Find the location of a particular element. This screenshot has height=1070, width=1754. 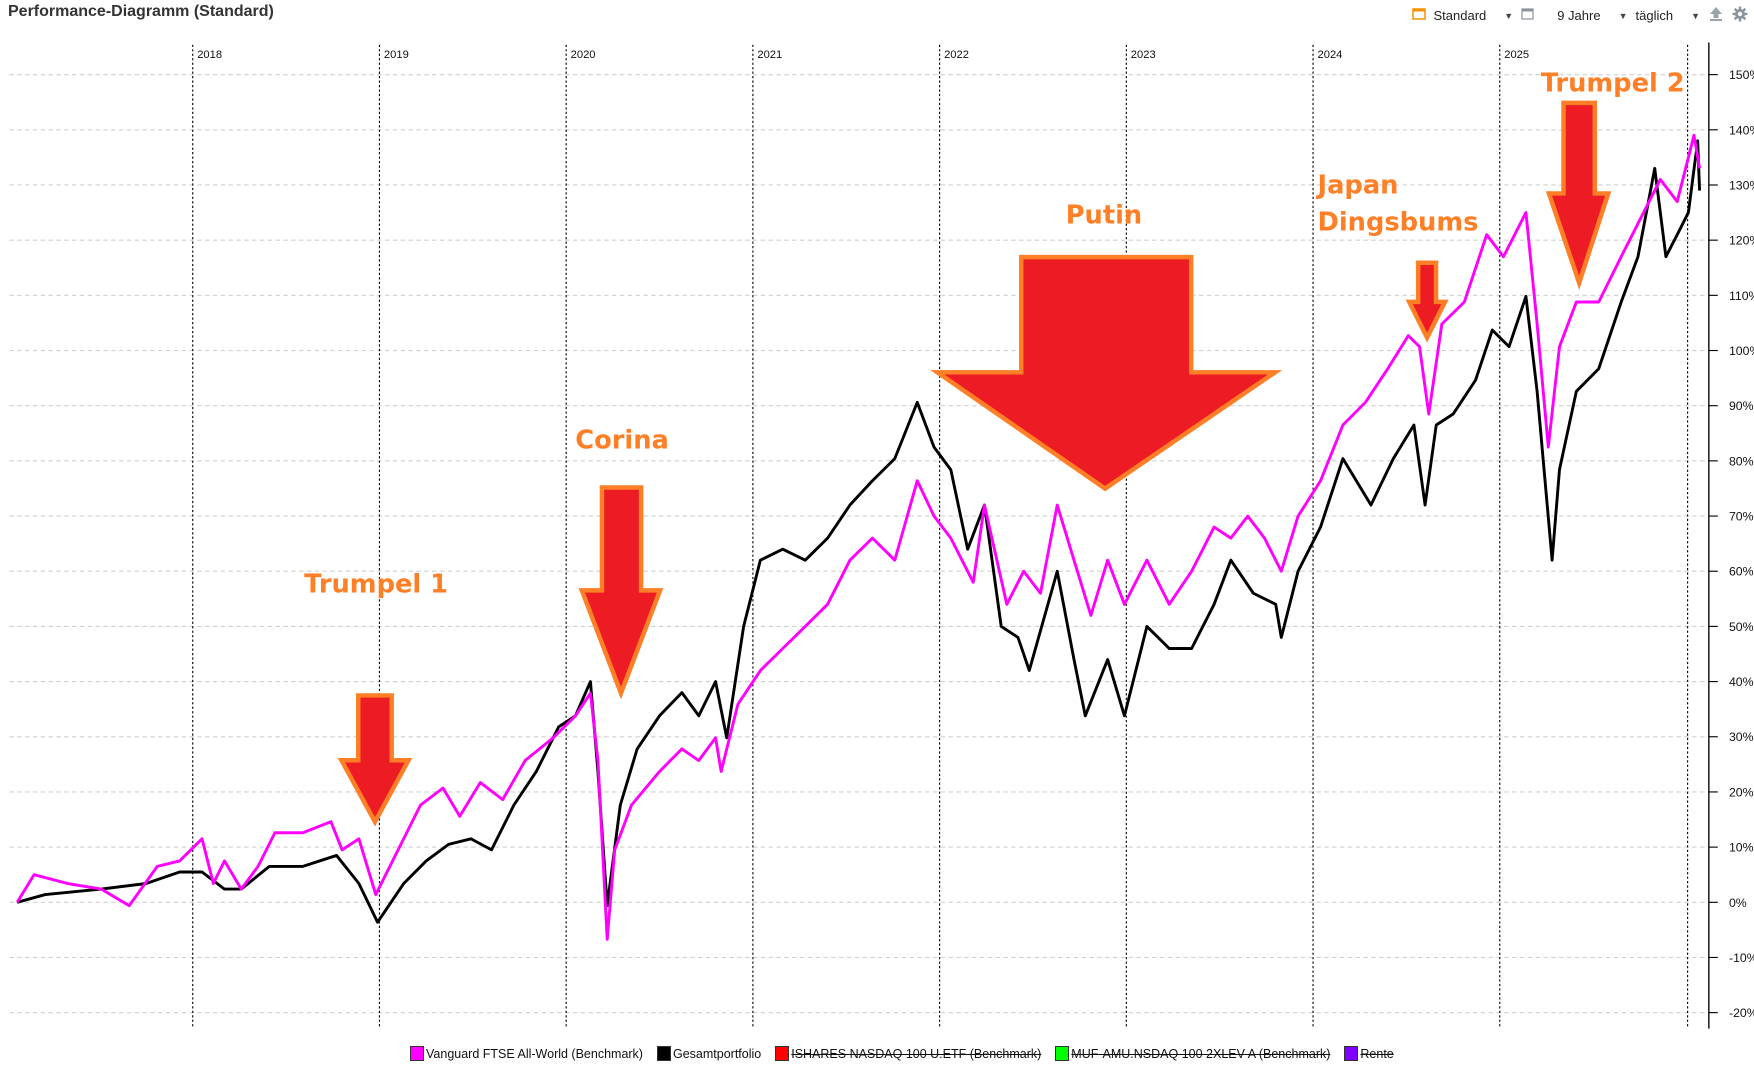

interval-select: täglich is located at coordinates (1654, 15).